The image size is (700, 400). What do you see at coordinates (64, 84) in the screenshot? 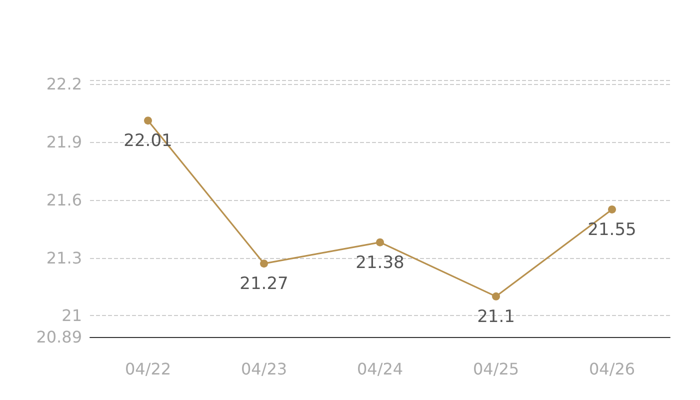
I see `y-tick-label: 22.2` at bounding box center [64, 84].